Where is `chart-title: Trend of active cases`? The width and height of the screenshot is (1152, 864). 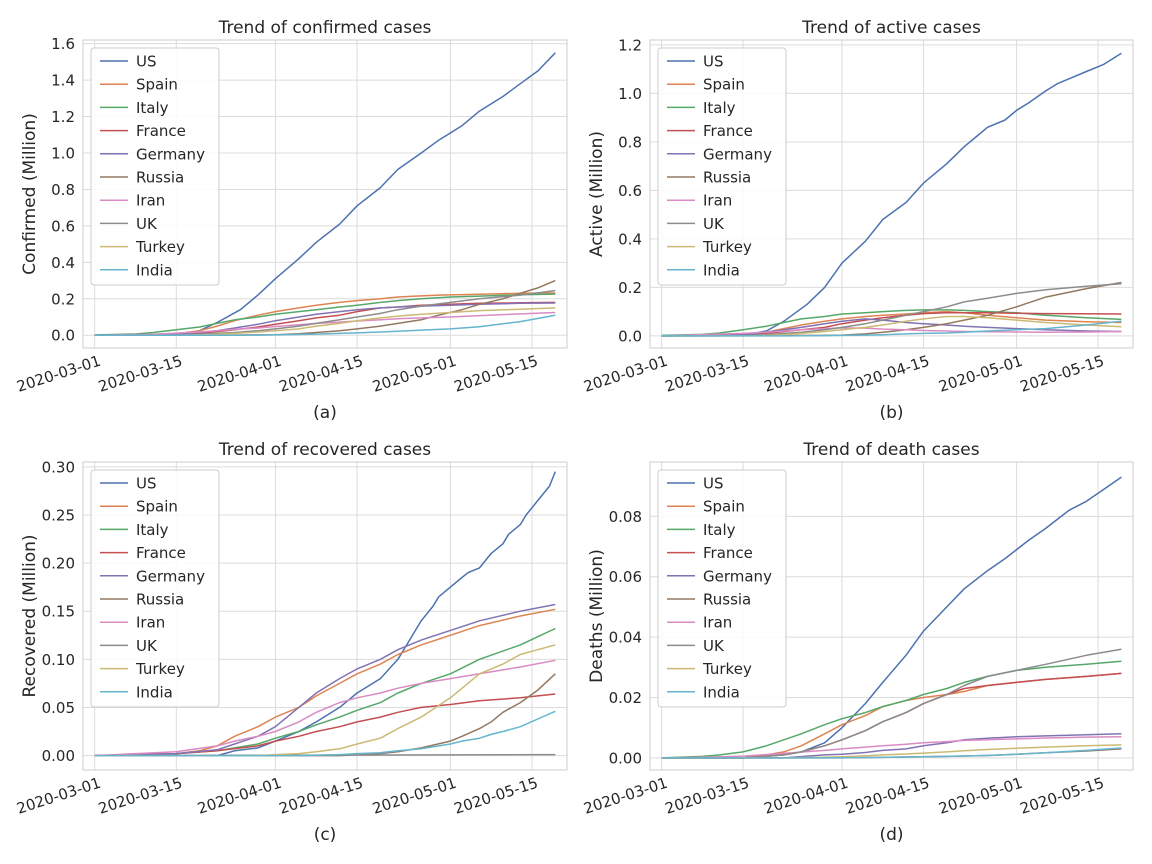
chart-title: Trend of active cases is located at coordinates (891, 28).